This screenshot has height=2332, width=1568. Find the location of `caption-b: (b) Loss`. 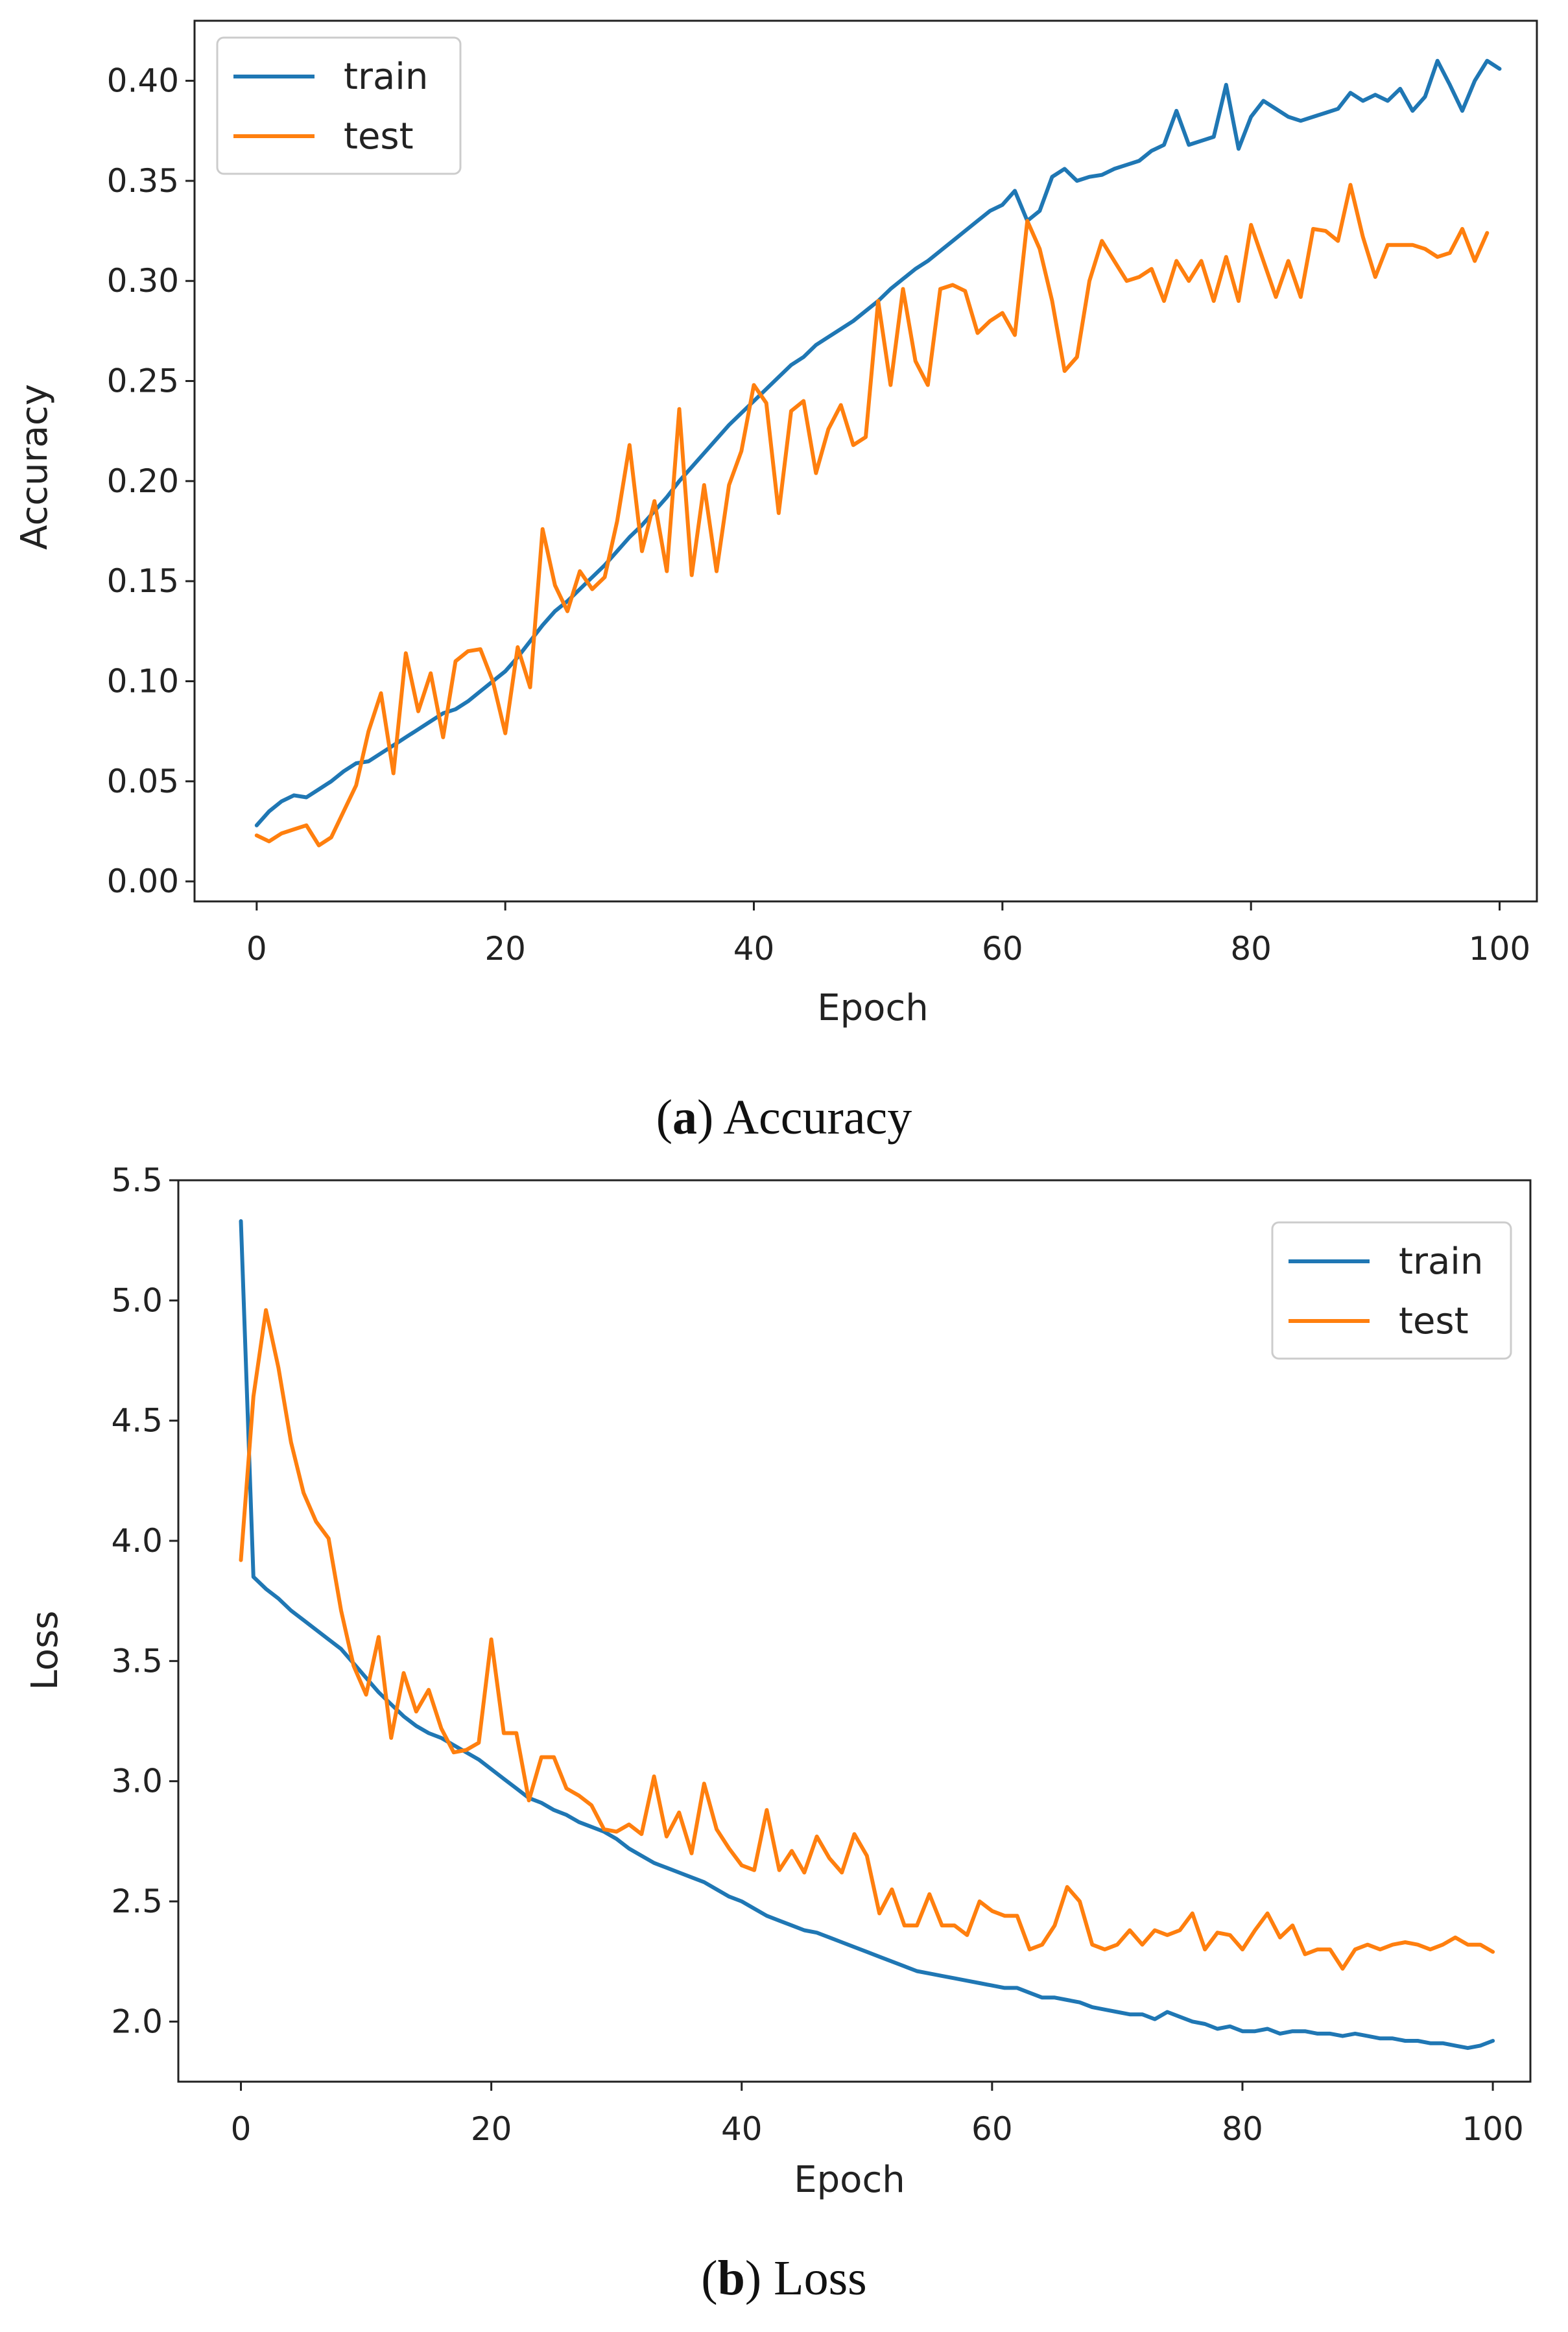

caption-b: (b) Loss is located at coordinates (784, 2278).